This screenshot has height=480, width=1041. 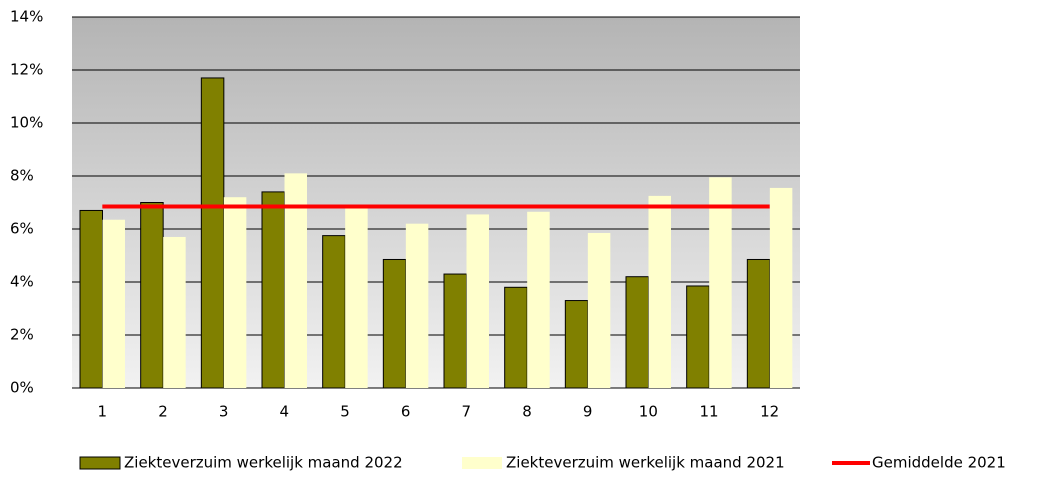 What do you see at coordinates (26, 70) in the screenshot?
I see `y-tick-label: 12%` at bounding box center [26, 70].